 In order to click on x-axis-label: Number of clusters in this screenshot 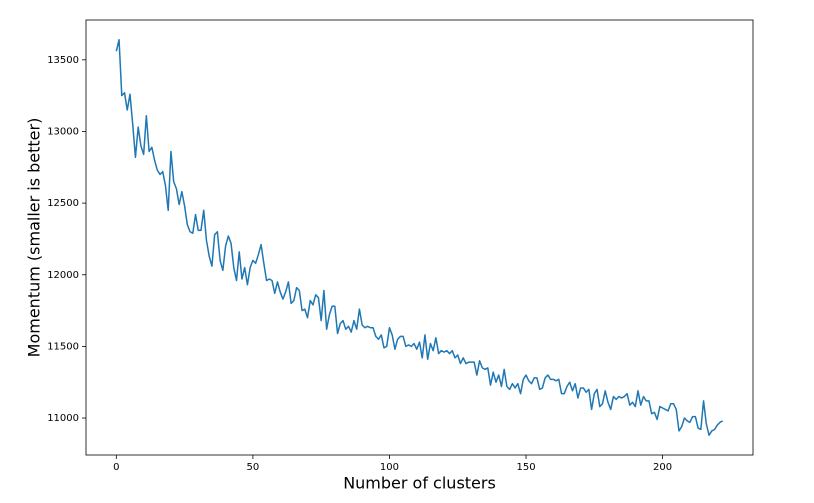, I will do `click(419, 483)`.